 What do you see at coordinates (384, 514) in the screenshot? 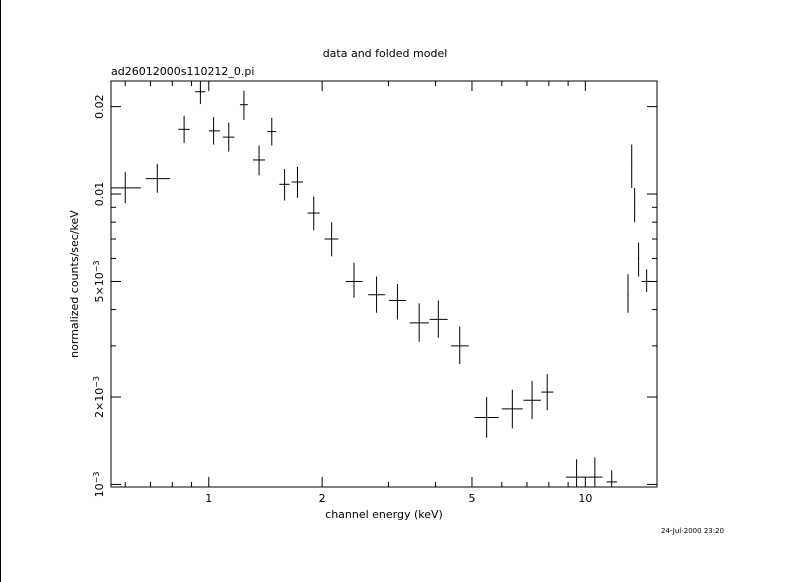
I see `x-axis-label: channel energy (keV)` at bounding box center [384, 514].